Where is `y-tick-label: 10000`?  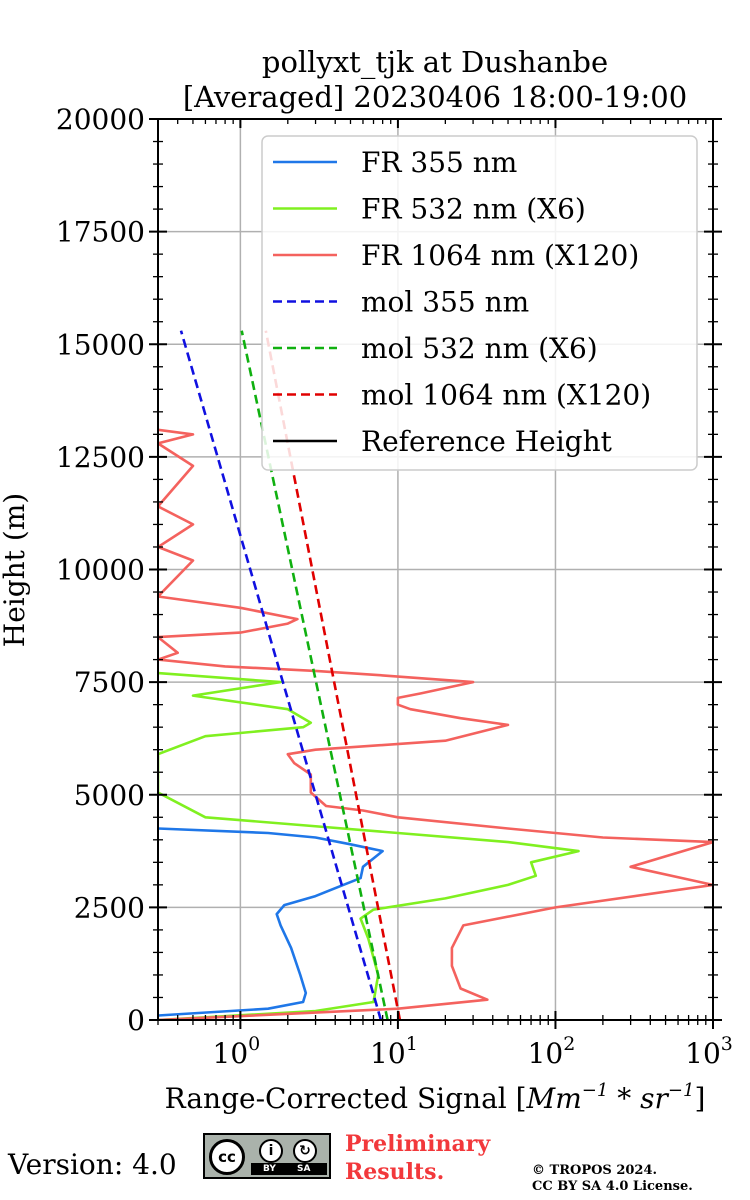 y-tick-label: 10000 is located at coordinates (100, 570).